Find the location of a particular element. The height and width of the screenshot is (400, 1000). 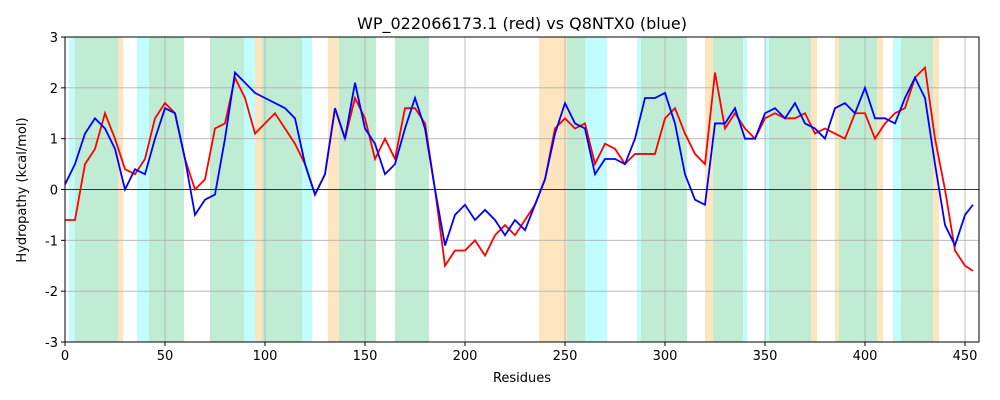

x-tick-label: 100 is located at coordinates (265, 356).